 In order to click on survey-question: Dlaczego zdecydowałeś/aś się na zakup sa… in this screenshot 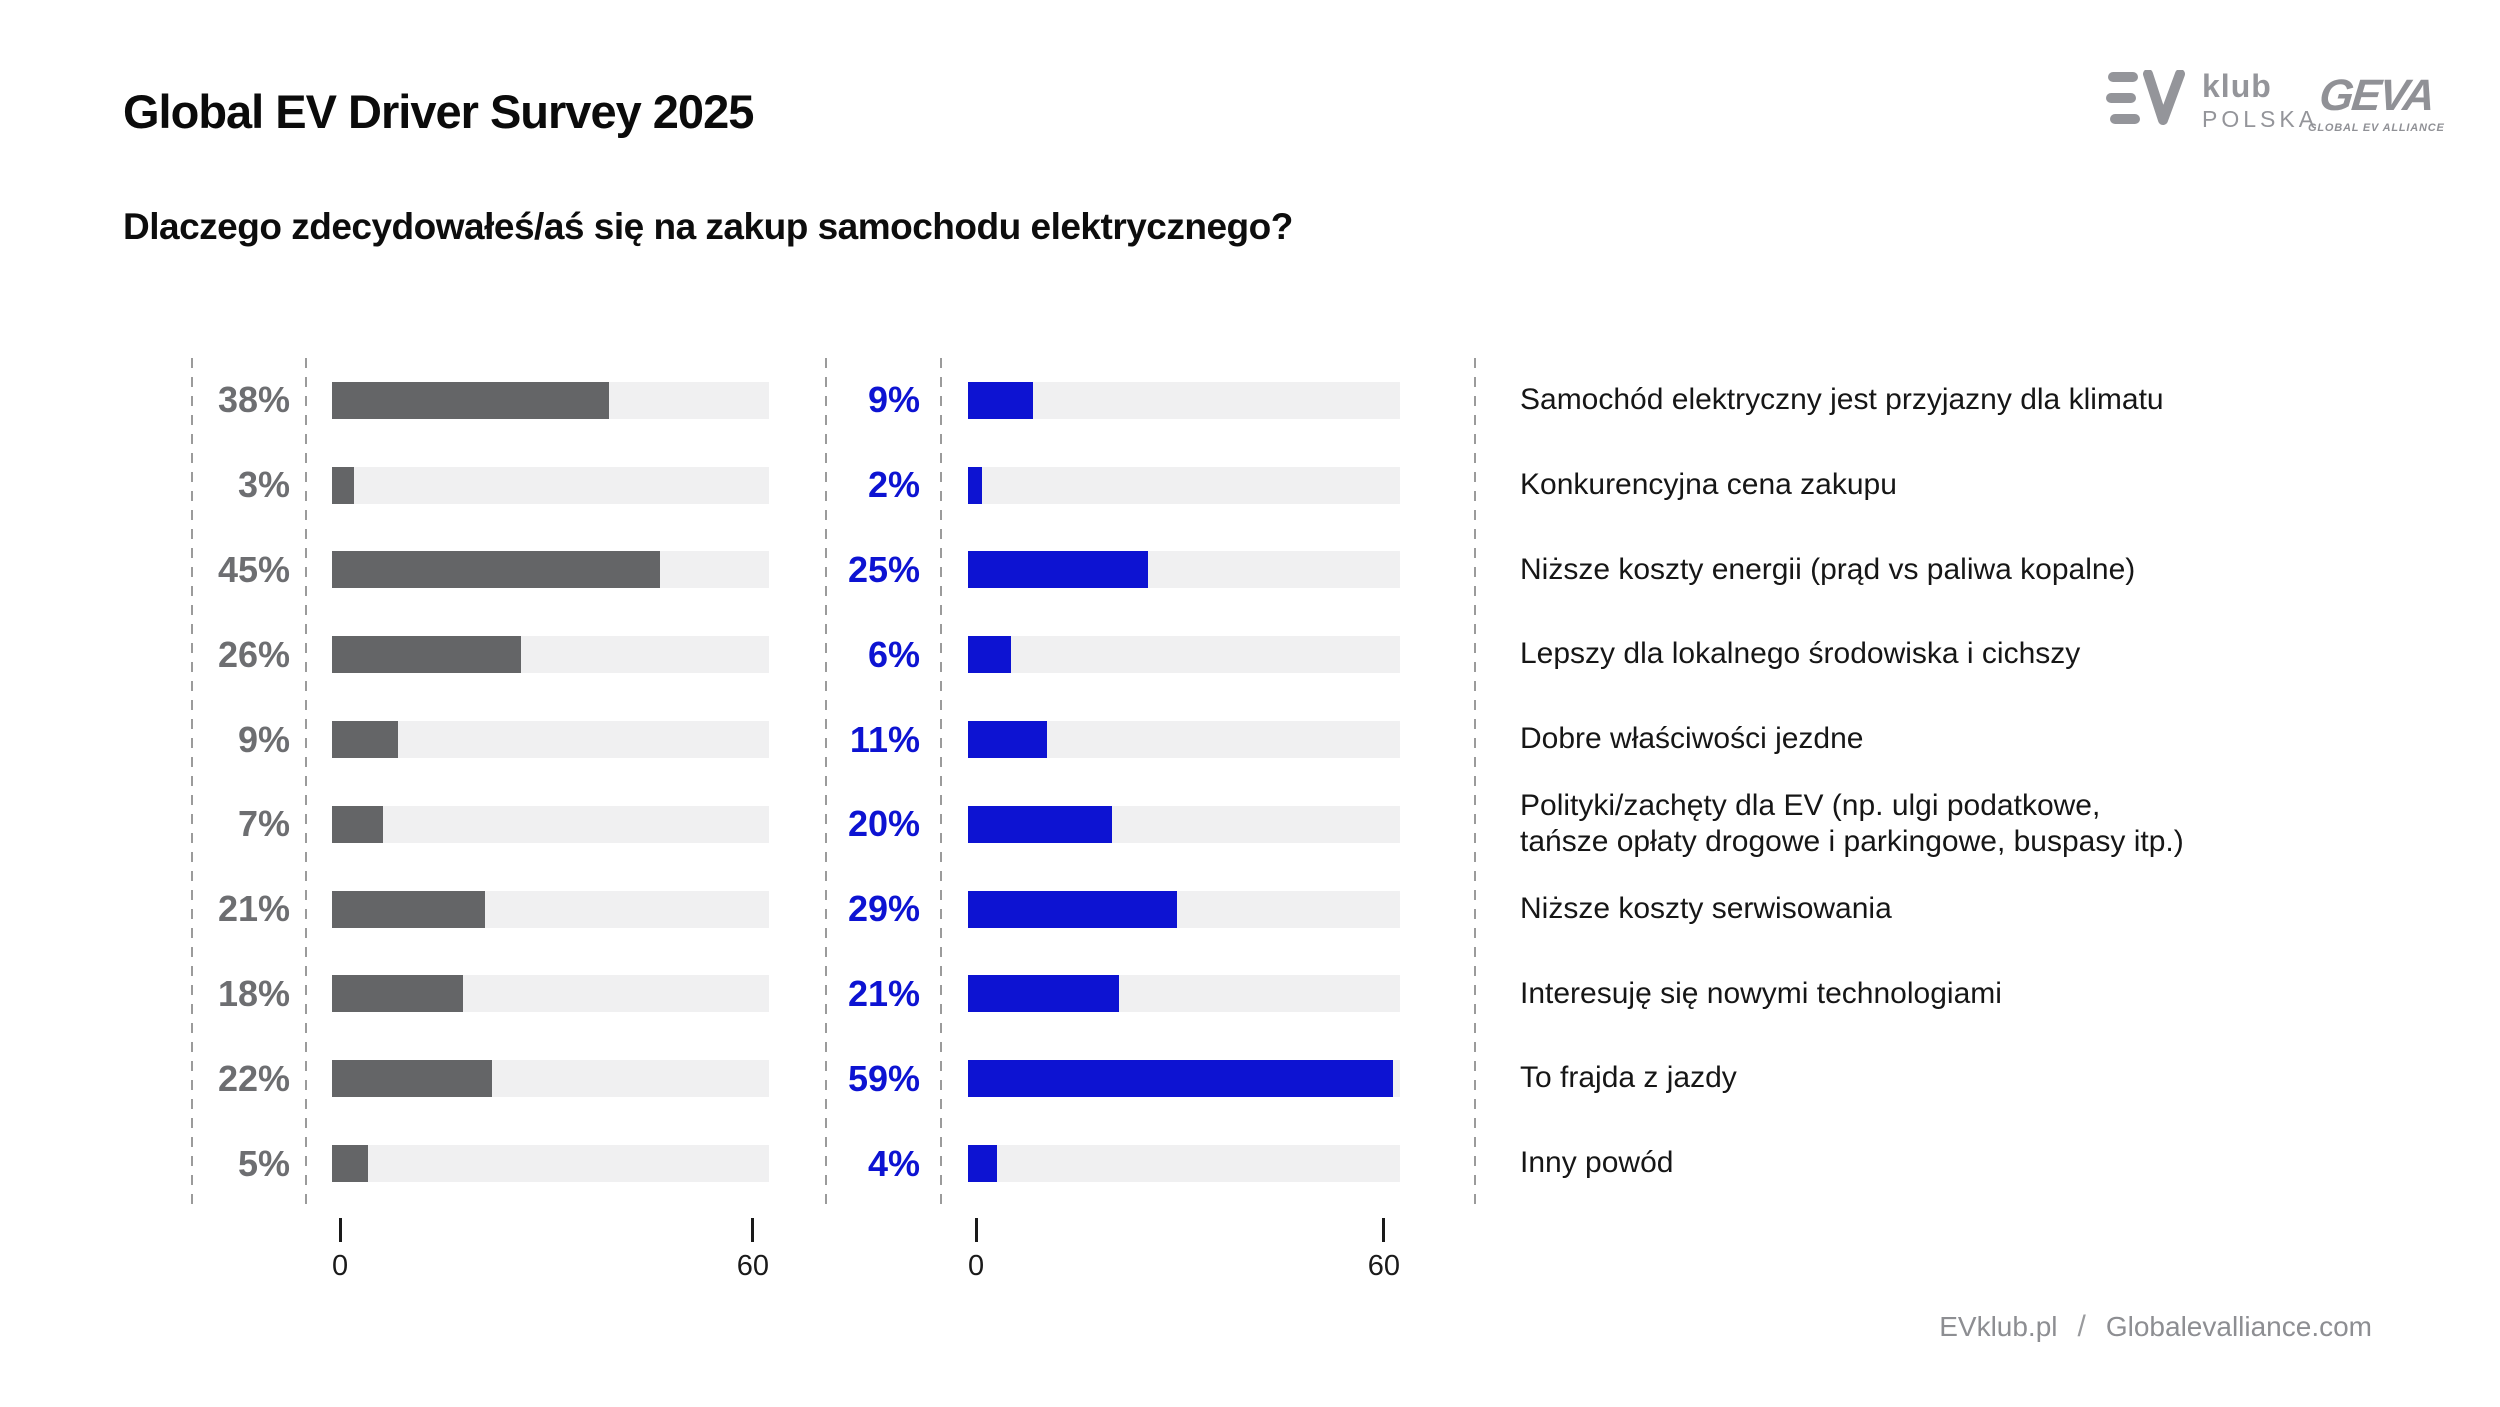, I will do `click(708, 226)`.